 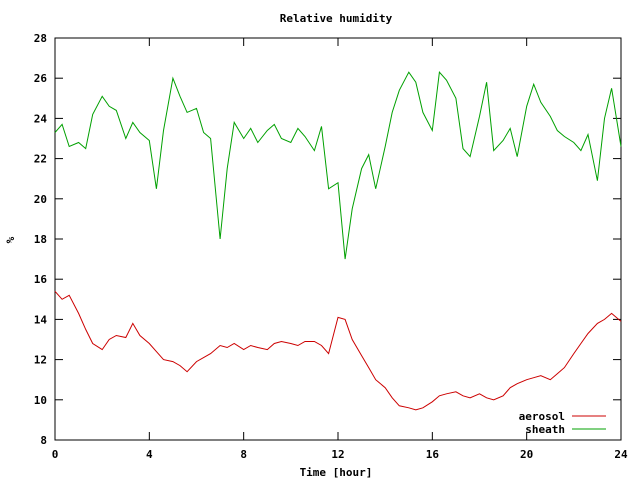 What do you see at coordinates (526, 454) in the screenshot?
I see `x-tick-label: 20` at bounding box center [526, 454].